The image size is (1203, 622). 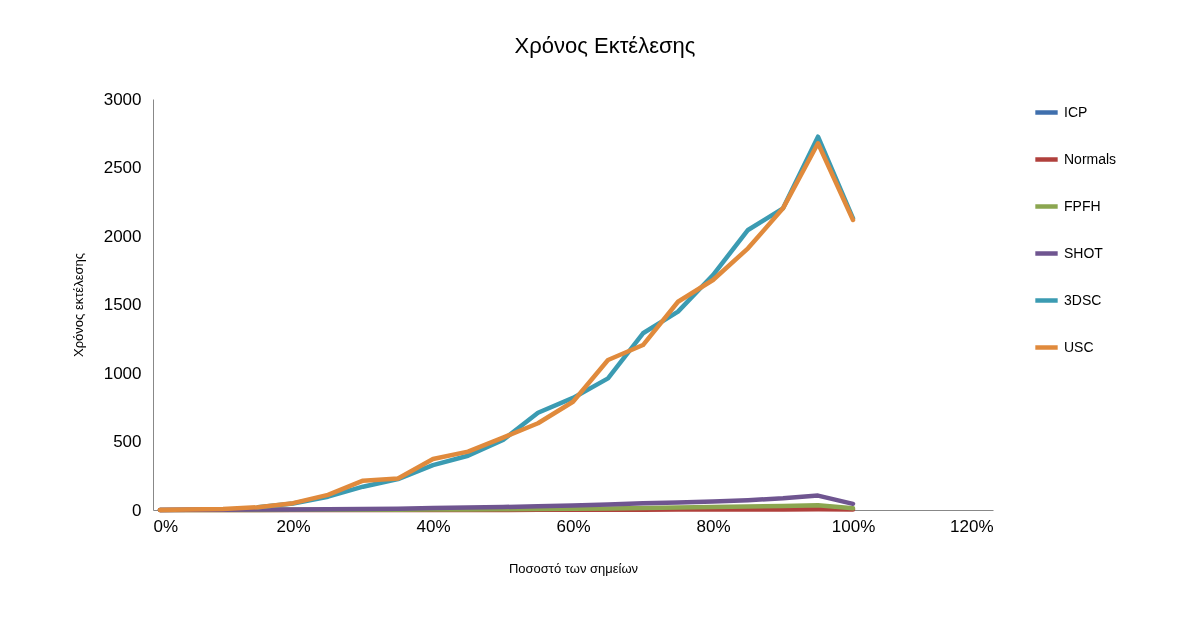 I want to click on y-axis-title: Χρόνος εκτέλεσης, so click(x=78, y=305).